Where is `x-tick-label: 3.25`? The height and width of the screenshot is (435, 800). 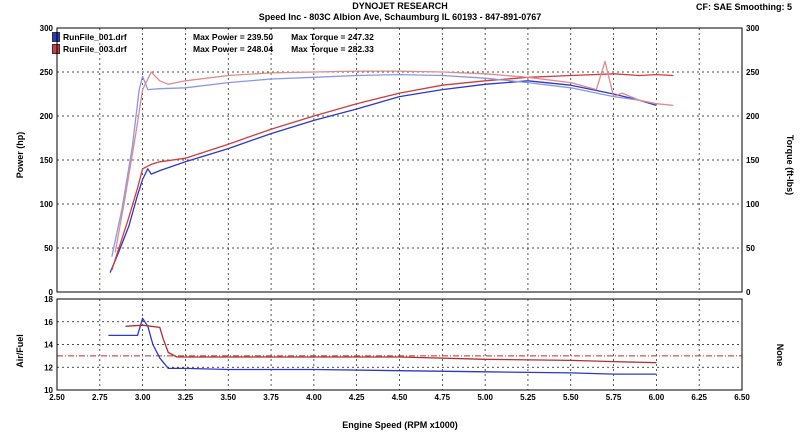 x-tick-label: 3.25 is located at coordinates (186, 397).